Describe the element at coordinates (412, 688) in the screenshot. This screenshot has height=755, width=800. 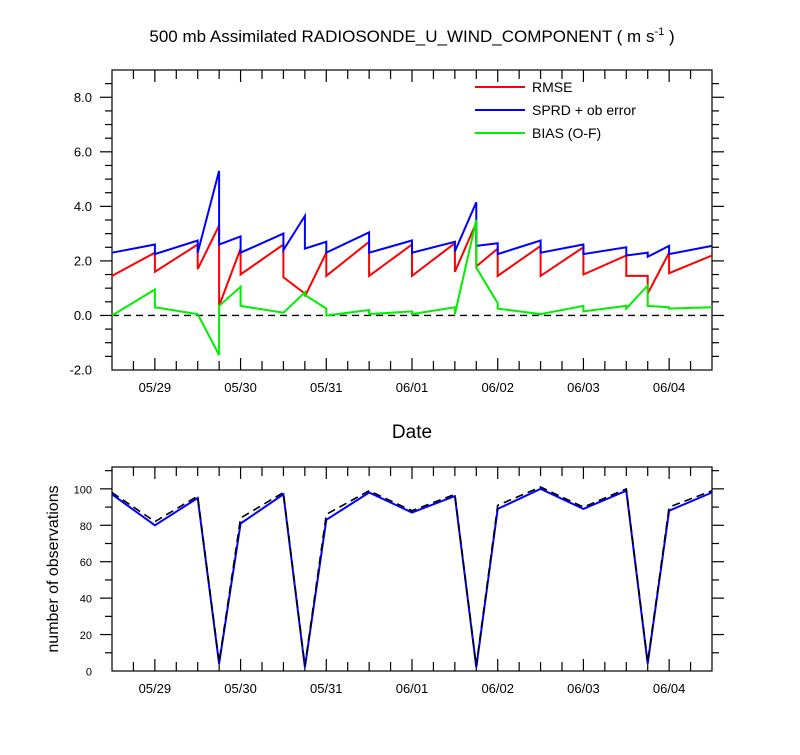
I see `bottom-x-tick-label: 06/01` at that location.